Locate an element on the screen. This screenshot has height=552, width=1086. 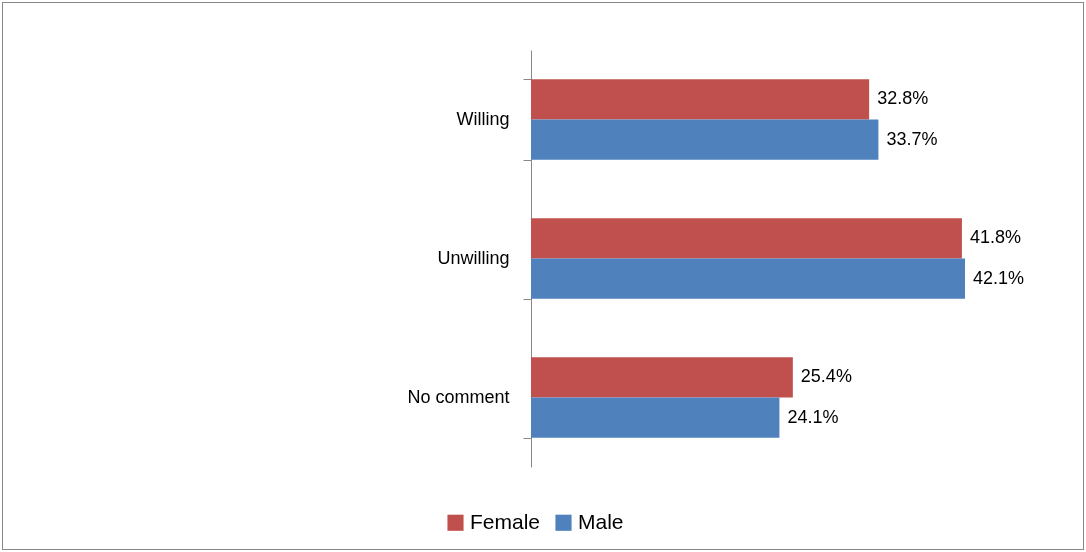
y-tick-label: Willing is located at coordinates (483, 119).